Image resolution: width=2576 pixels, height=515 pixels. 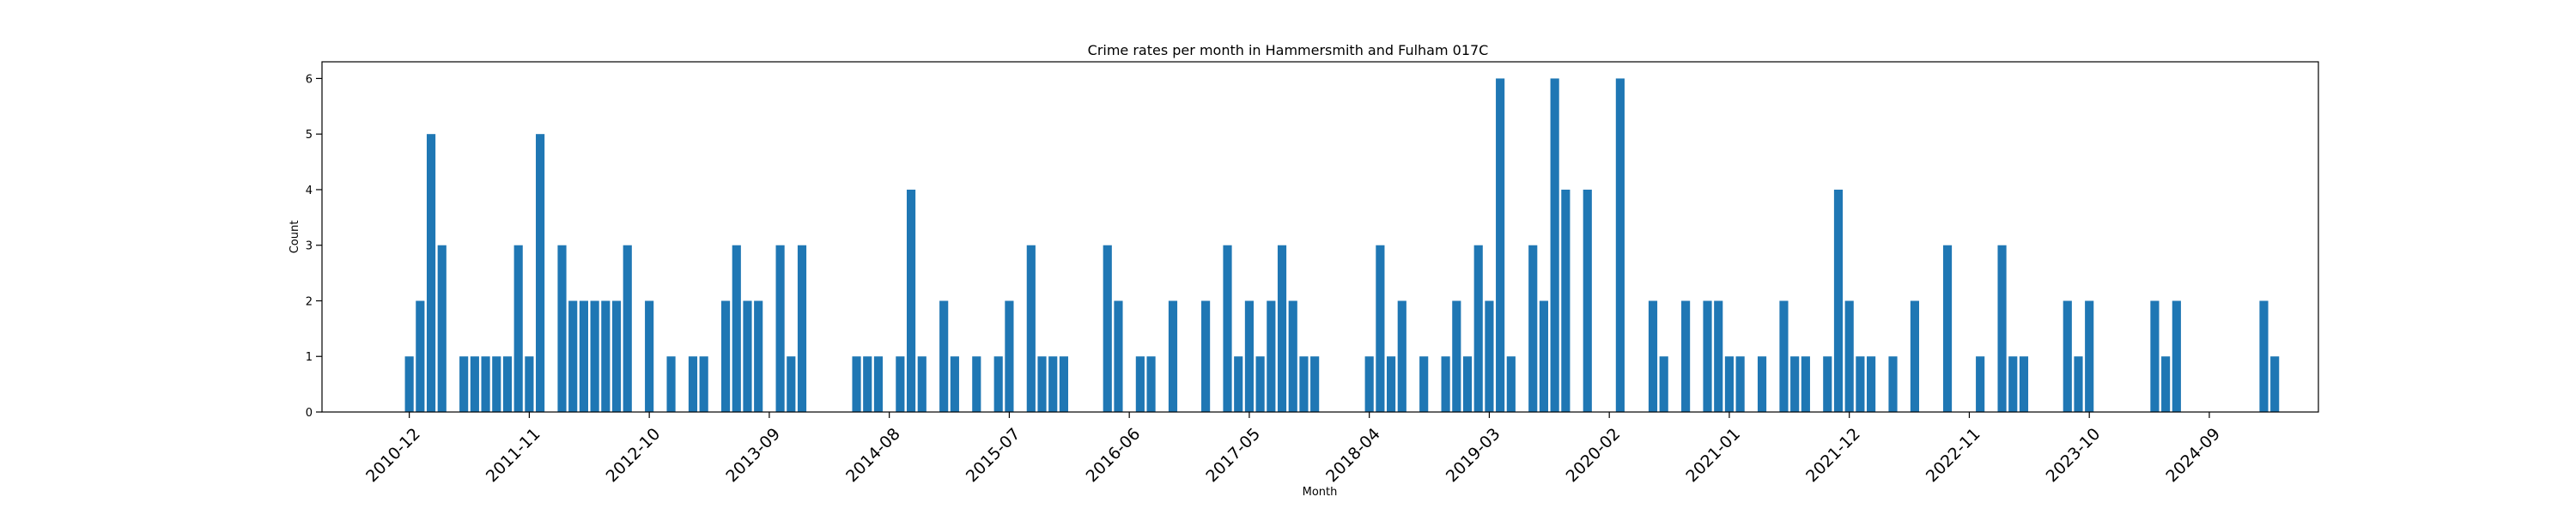 What do you see at coordinates (873, 456) in the screenshot?
I see `x-tick-label: 2014-08` at bounding box center [873, 456].